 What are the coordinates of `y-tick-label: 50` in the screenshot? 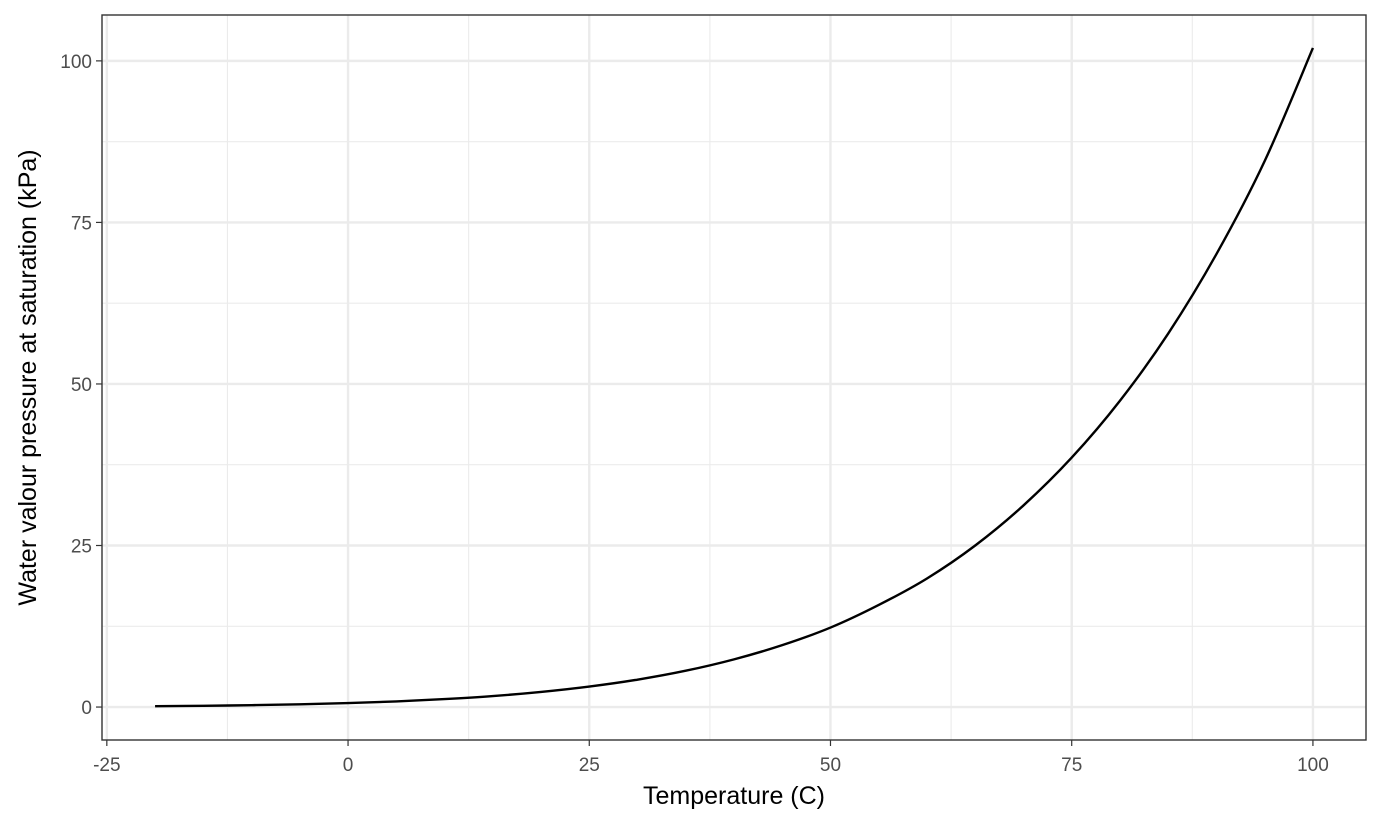 It's located at (81, 385).